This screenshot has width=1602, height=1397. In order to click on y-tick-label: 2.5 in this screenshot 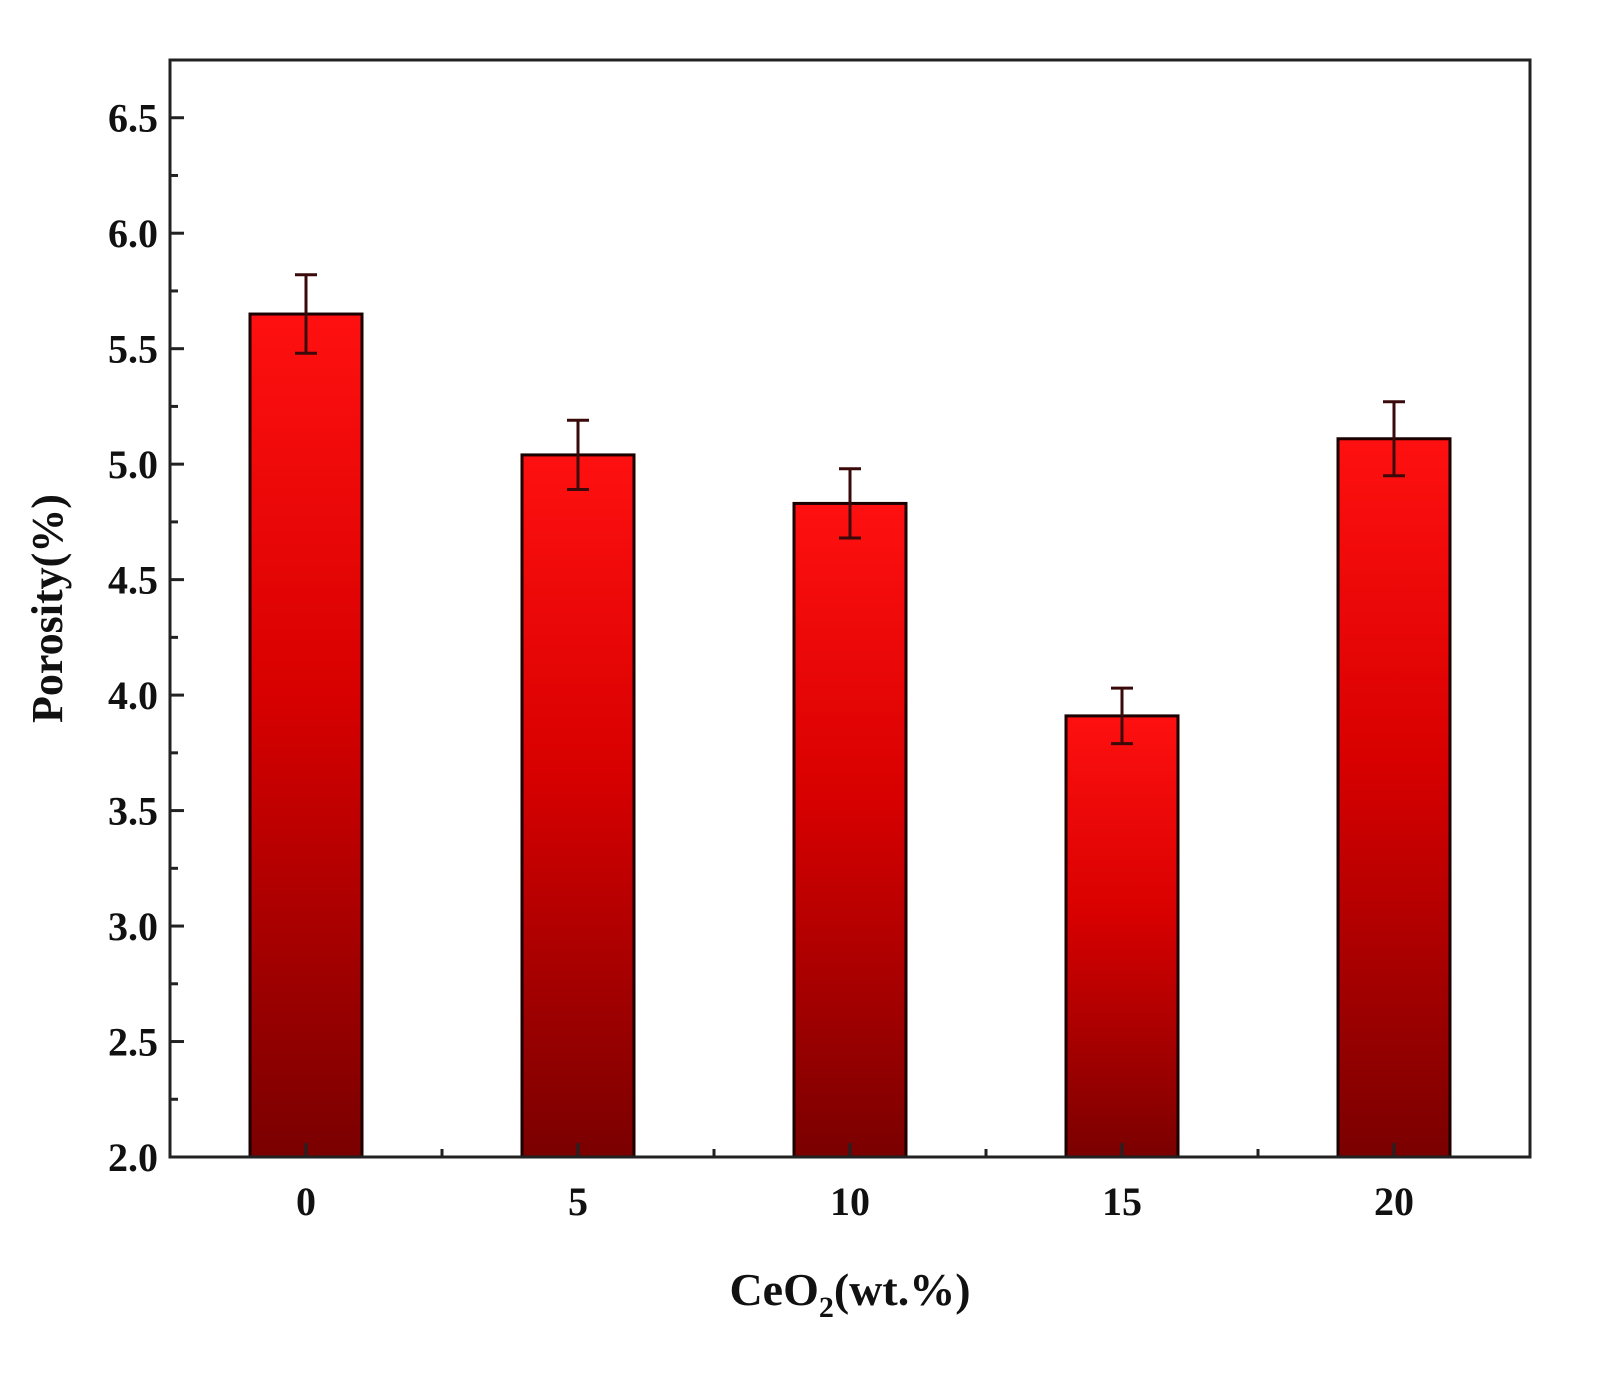, I will do `click(133, 1042)`.